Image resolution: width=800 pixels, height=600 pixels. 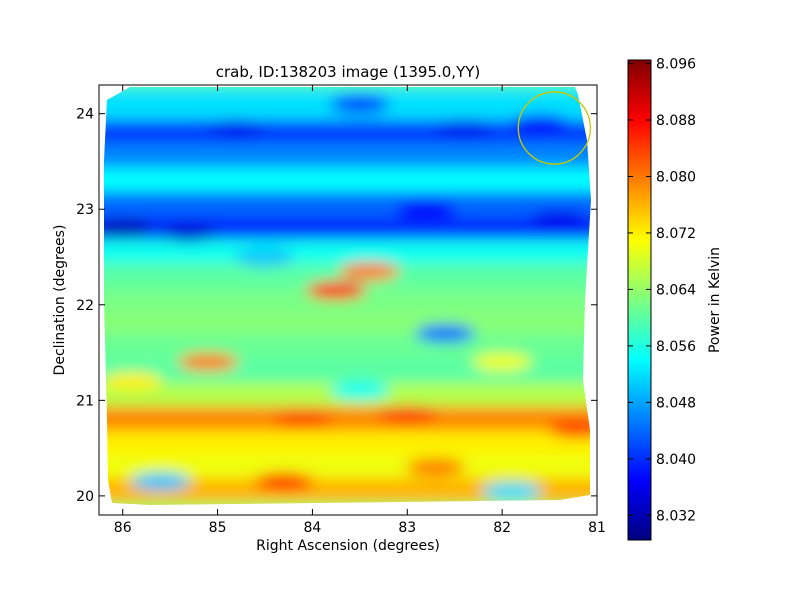 What do you see at coordinates (60, 300) in the screenshot?
I see `y-axis-label: Declination (degrees)` at bounding box center [60, 300].